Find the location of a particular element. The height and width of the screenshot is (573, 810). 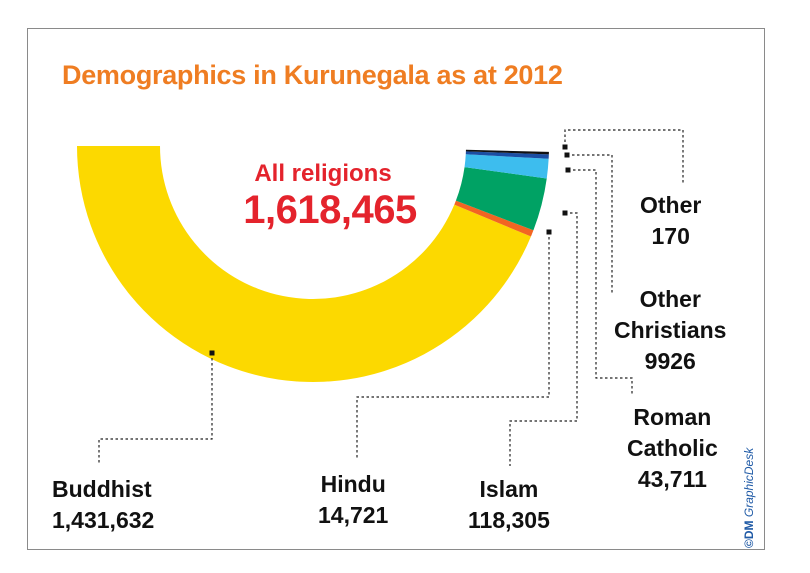

credit: ©DM GraphicDesk is located at coordinates (749, 498).